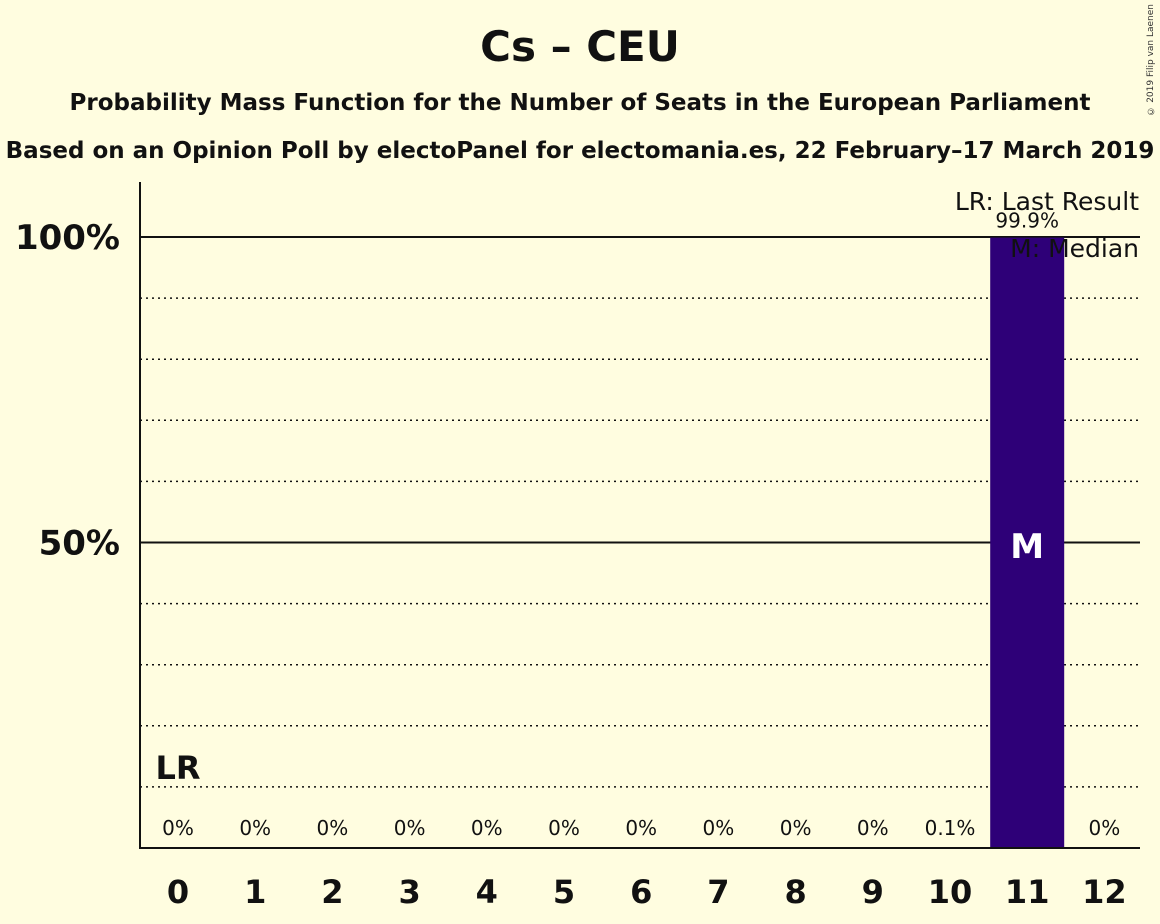  Describe the element at coordinates (1027, 892) in the screenshot. I see `x-tick-label: 11` at that location.